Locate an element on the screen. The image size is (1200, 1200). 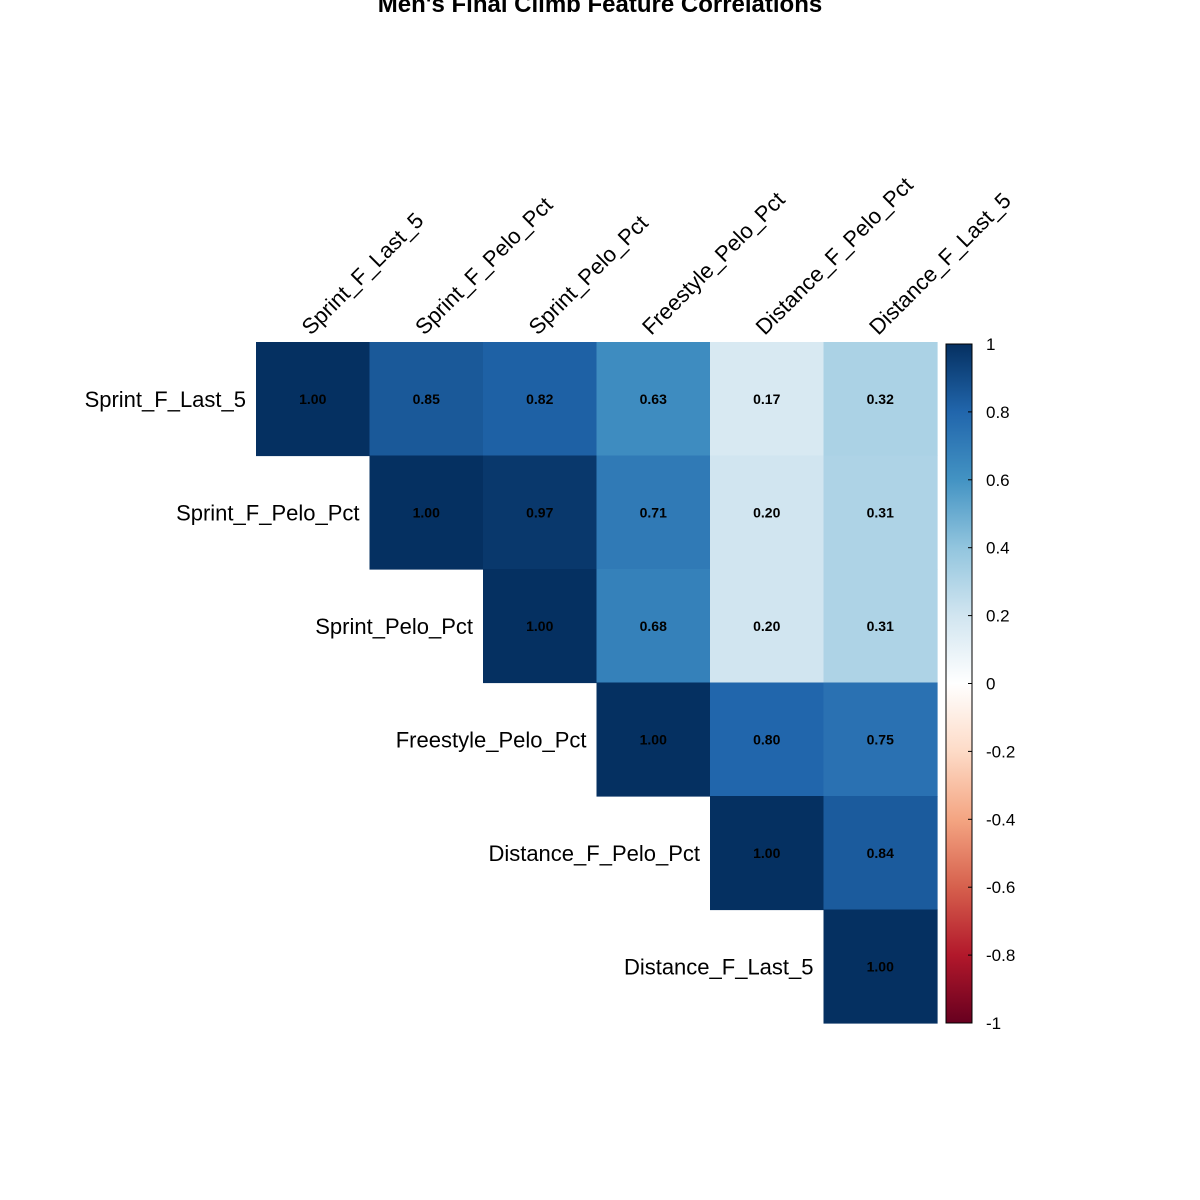
heatmap-cell-r1-c4 is located at coordinates (767, 512).